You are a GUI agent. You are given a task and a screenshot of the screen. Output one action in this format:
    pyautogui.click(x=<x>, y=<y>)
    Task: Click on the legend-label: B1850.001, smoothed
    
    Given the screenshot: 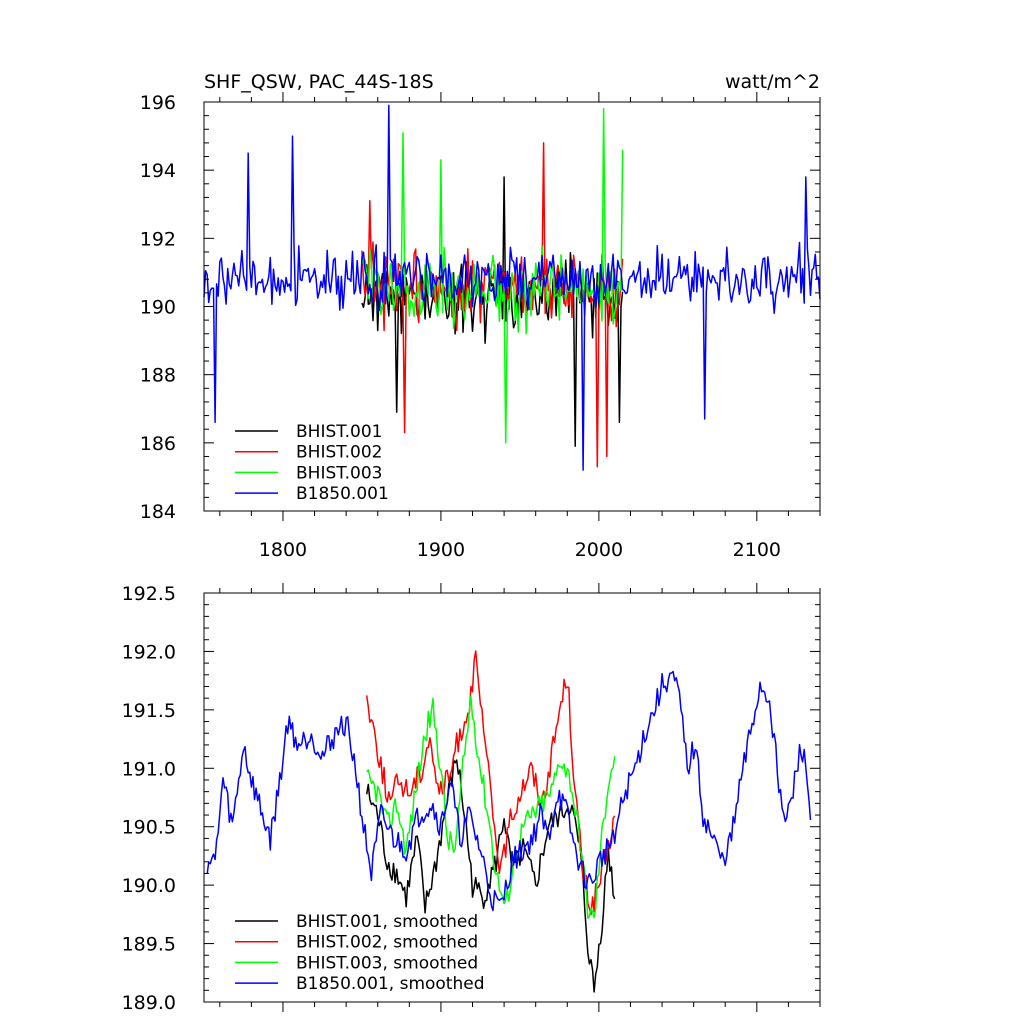 What is the action you would take?
    pyautogui.click(x=390, y=984)
    